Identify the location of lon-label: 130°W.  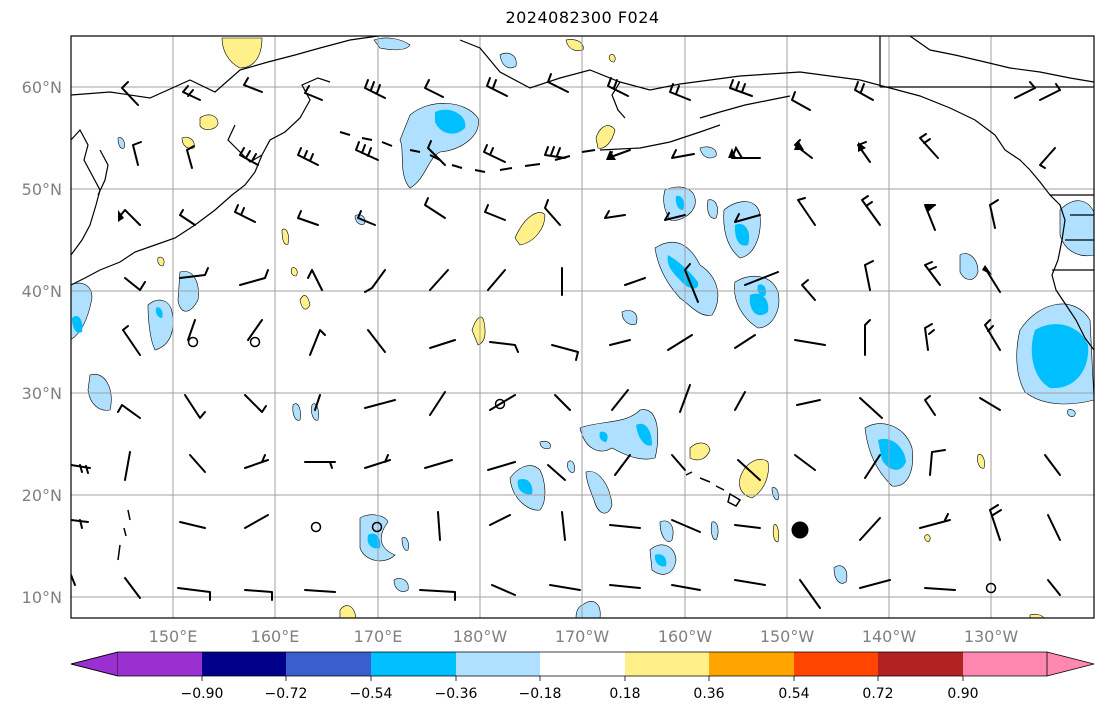
(991, 636).